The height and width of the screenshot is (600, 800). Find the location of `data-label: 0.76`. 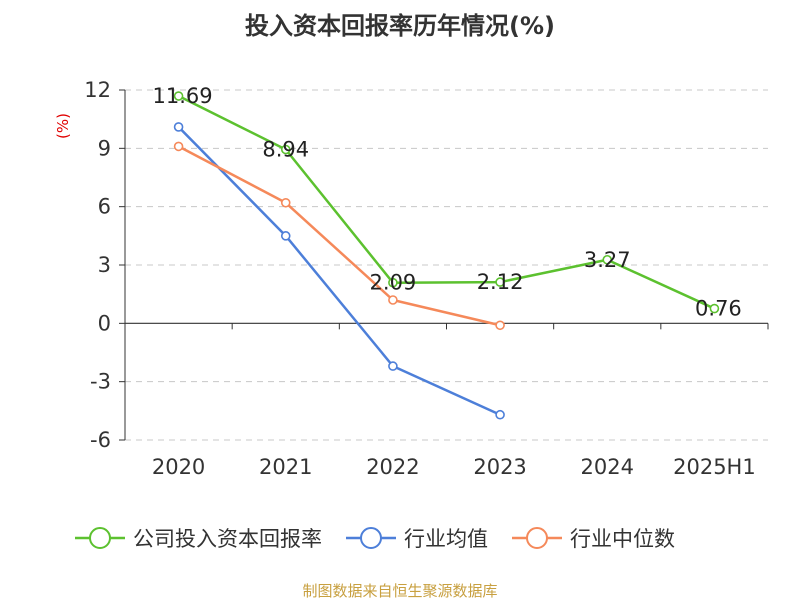

data-label: 0.76 is located at coordinates (718, 309).